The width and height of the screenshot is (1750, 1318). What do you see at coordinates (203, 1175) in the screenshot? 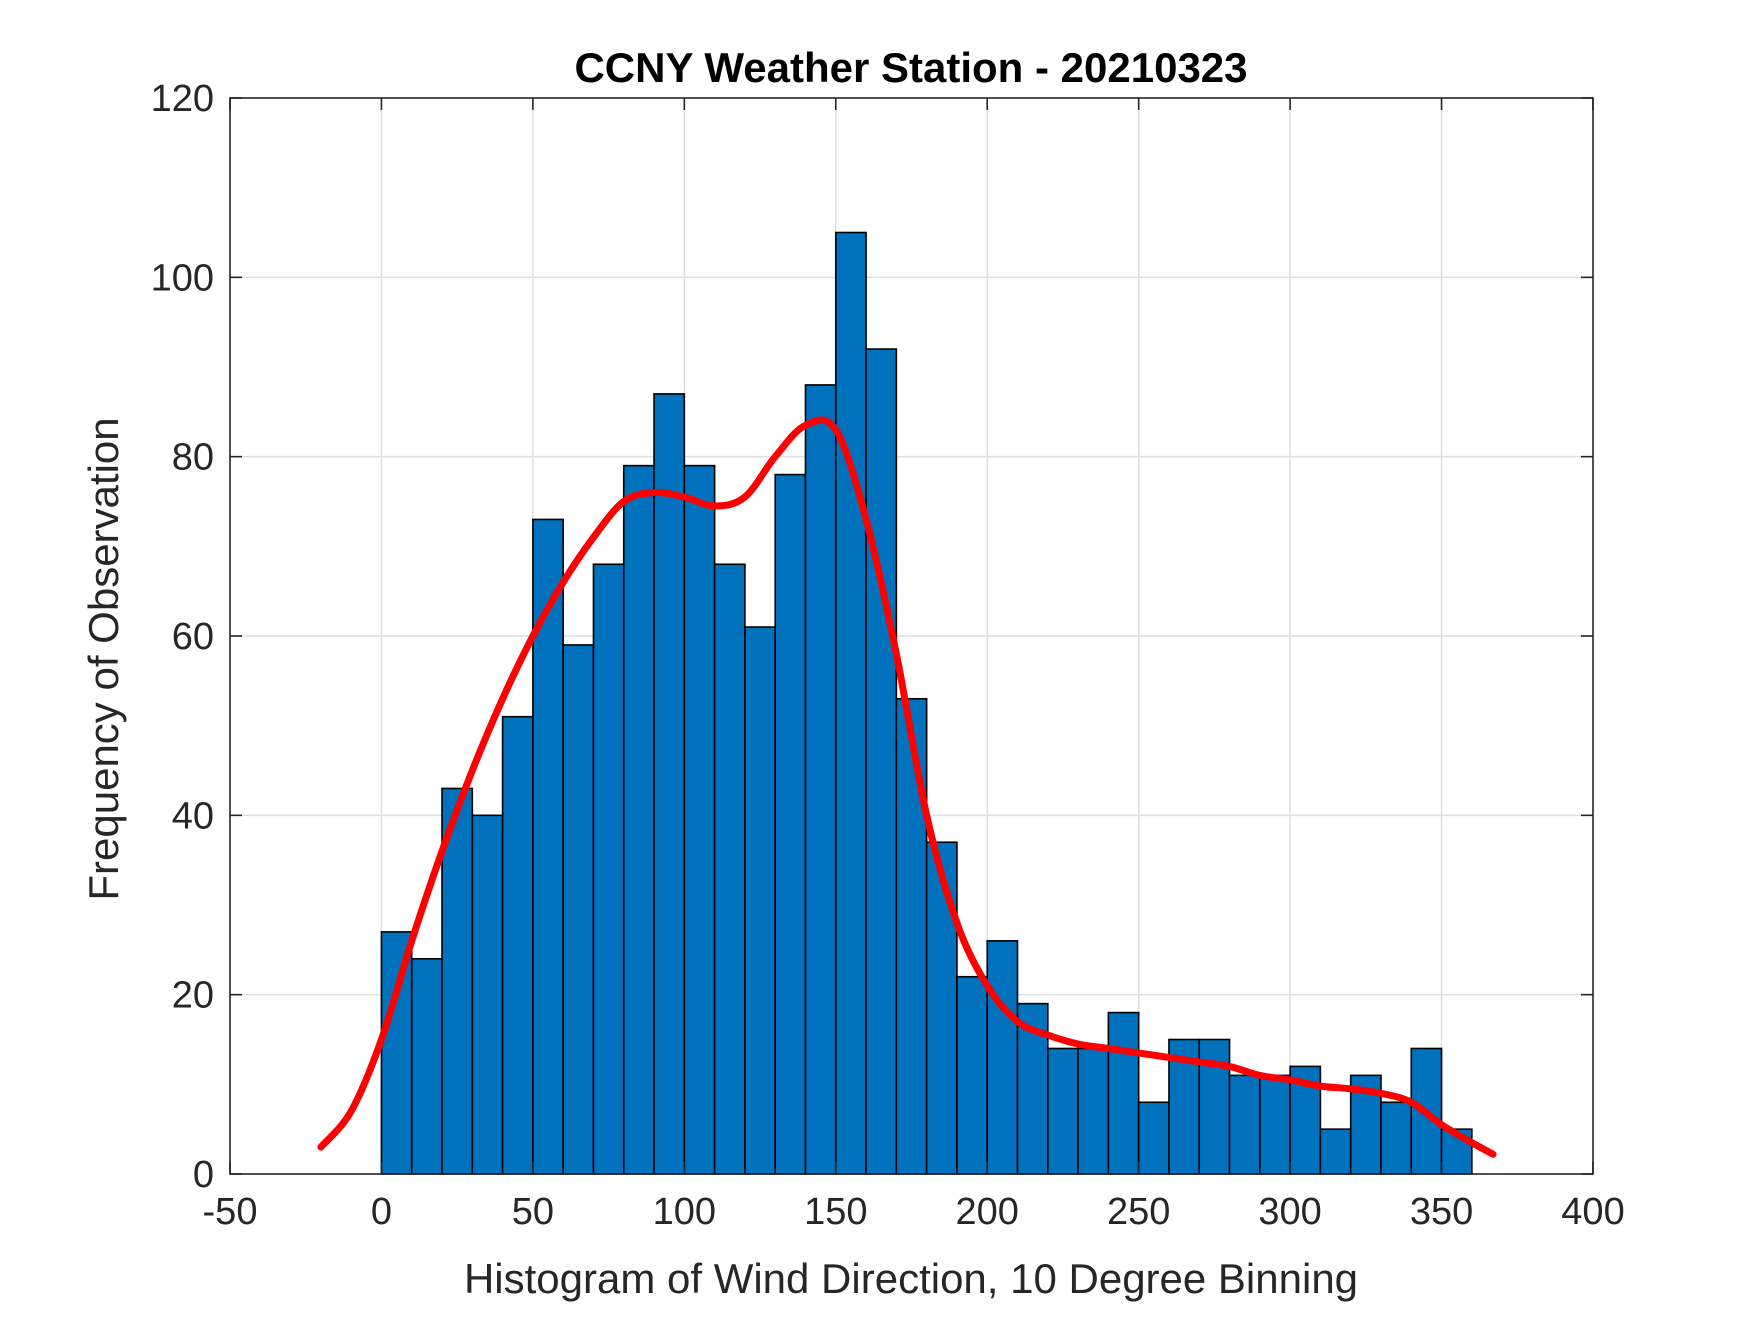
I see `y-tick-label: 0` at bounding box center [203, 1175].